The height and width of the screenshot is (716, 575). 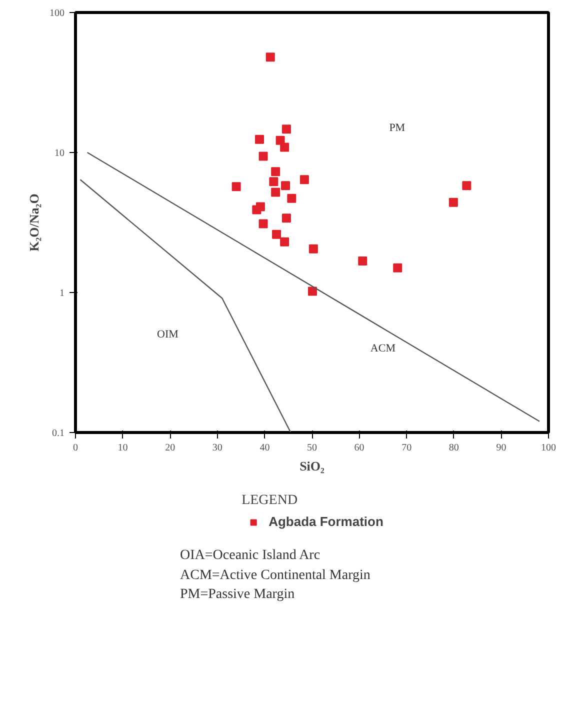 What do you see at coordinates (453, 448) in the screenshot?
I see `x-tick-label: 80` at bounding box center [453, 448].